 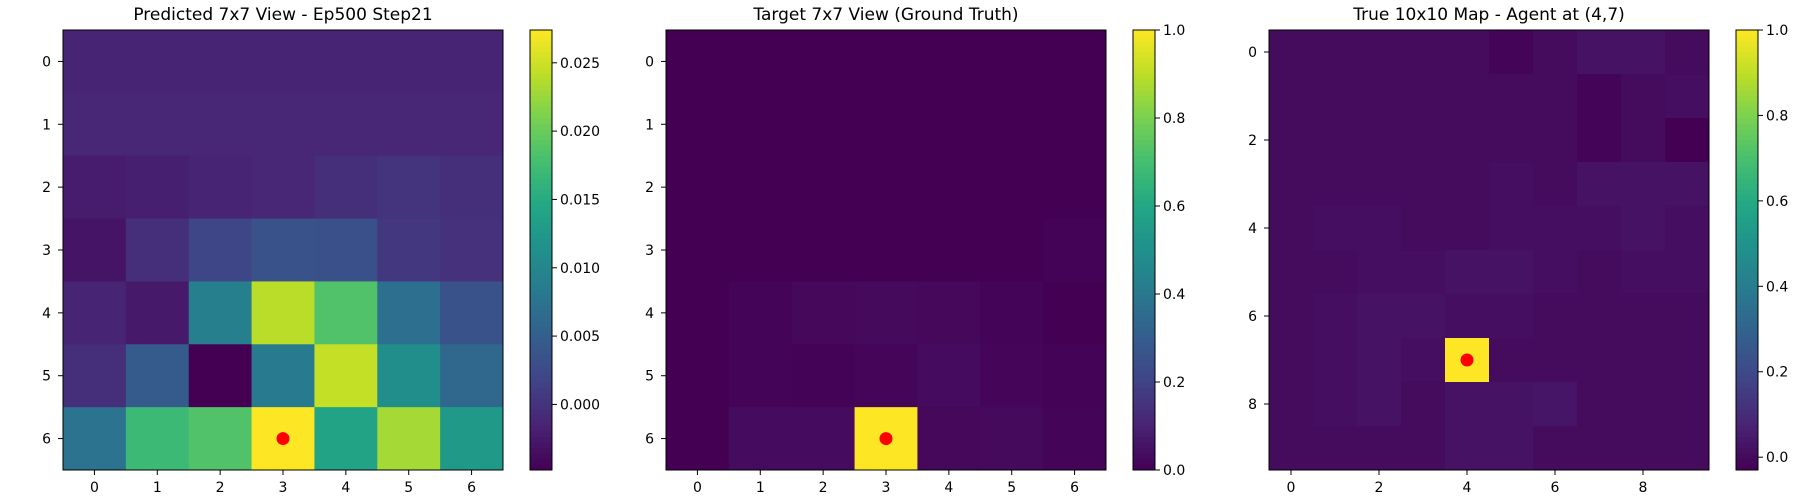 I want to click on x-tick-label: 4, so click(x=345, y=488).